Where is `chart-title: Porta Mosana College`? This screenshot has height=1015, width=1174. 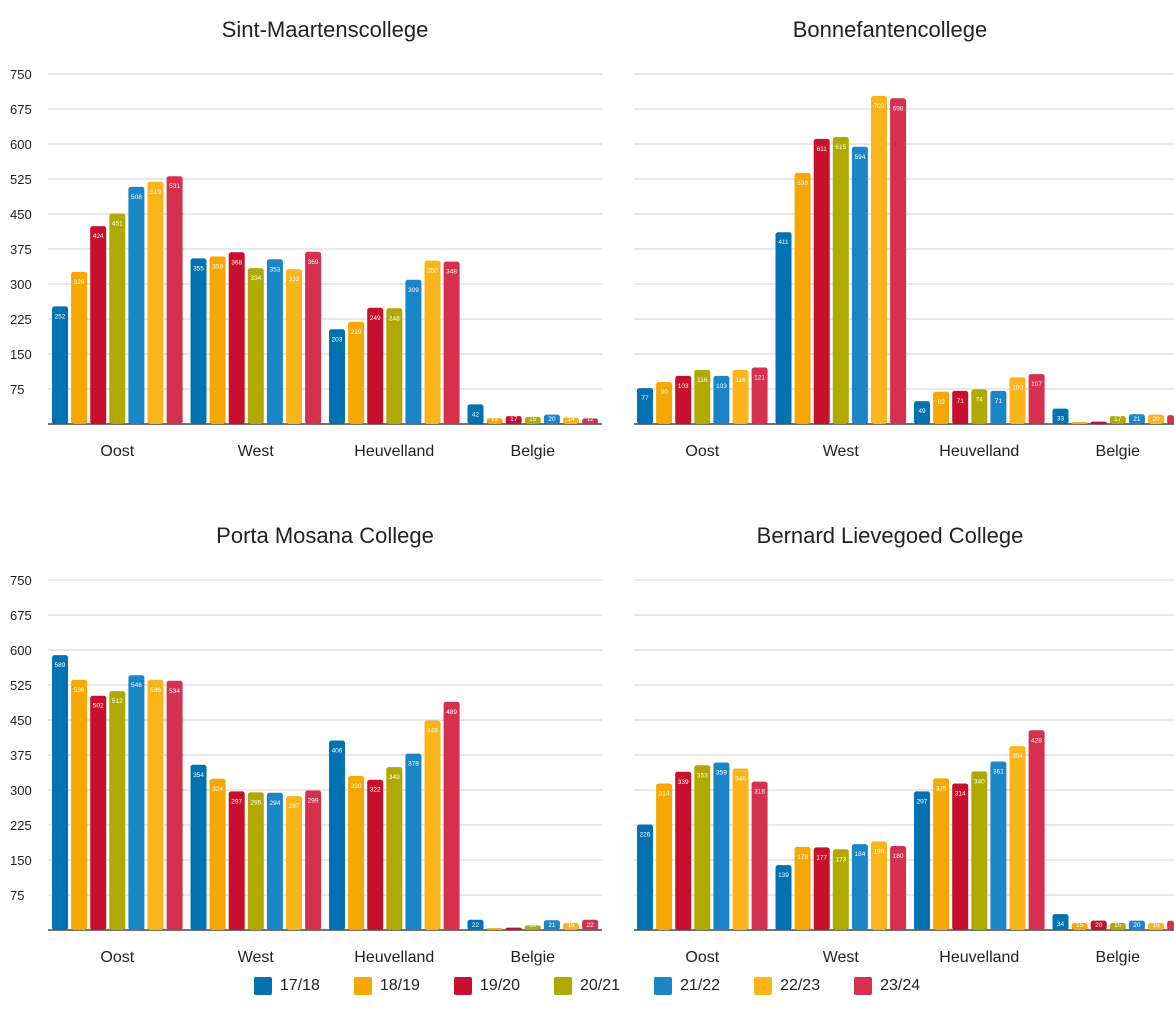 chart-title: Porta Mosana College is located at coordinates (325, 535).